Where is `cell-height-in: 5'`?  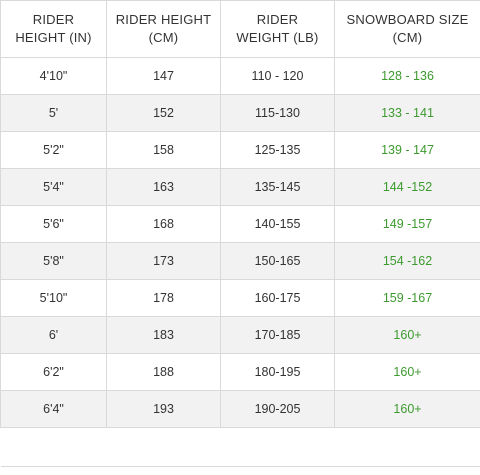 cell-height-in: 5' is located at coordinates (53, 113).